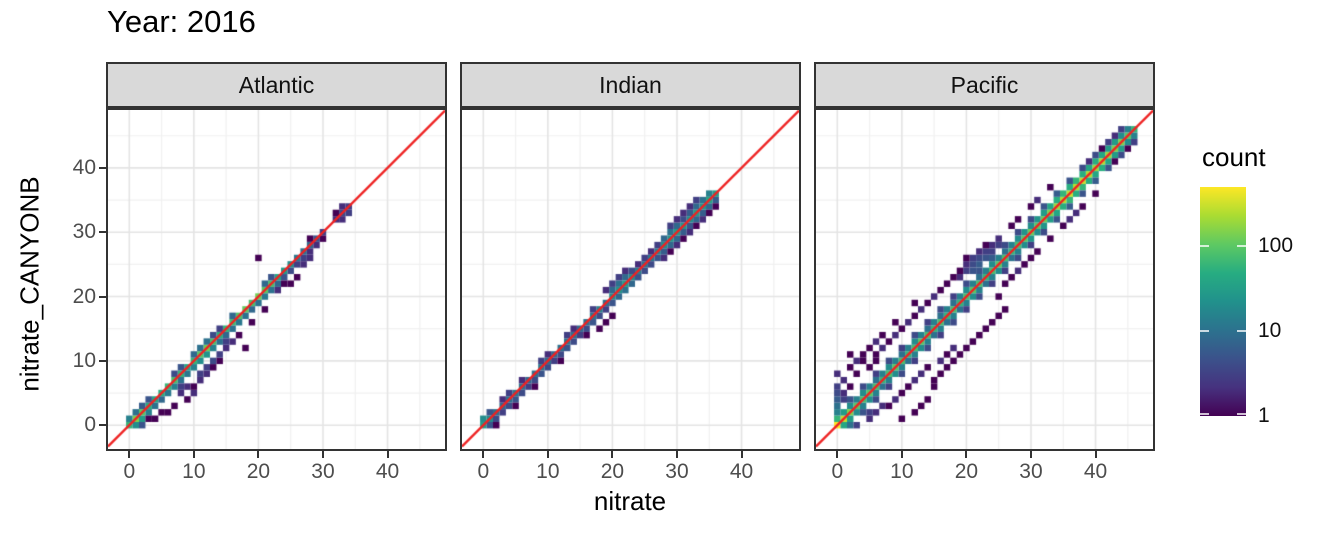 This screenshot has width=1344, height=537. I want to click on y-tick-label: 10, so click(84, 360).